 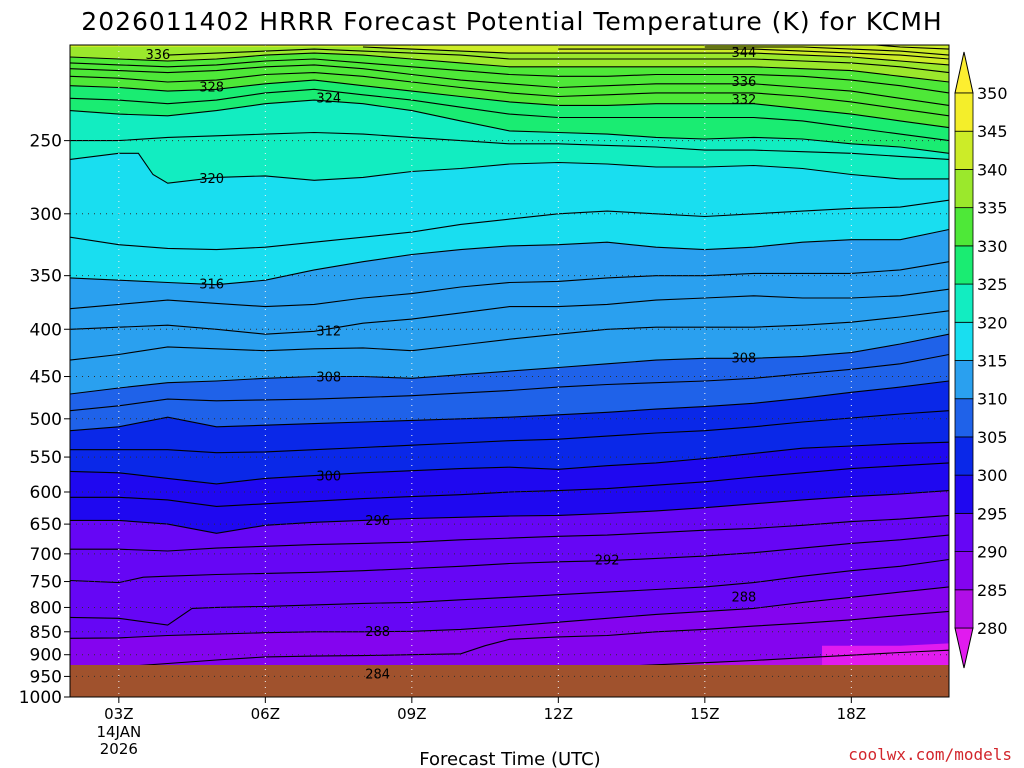 What do you see at coordinates (119, 749) in the screenshot?
I see `x-tick-year: 2026` at bounding box center [119, 749].